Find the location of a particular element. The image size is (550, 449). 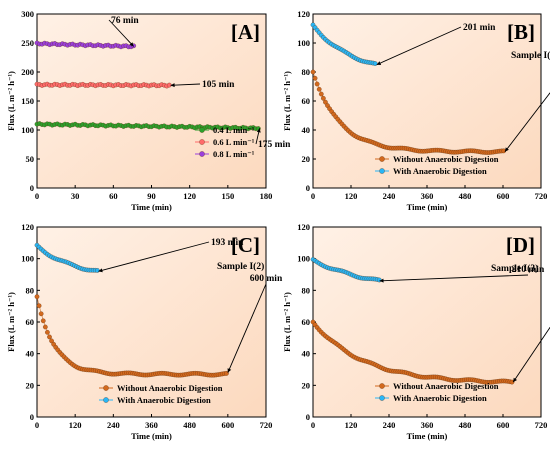

x-tick-label: 90 is located at coordinates (151, 196).